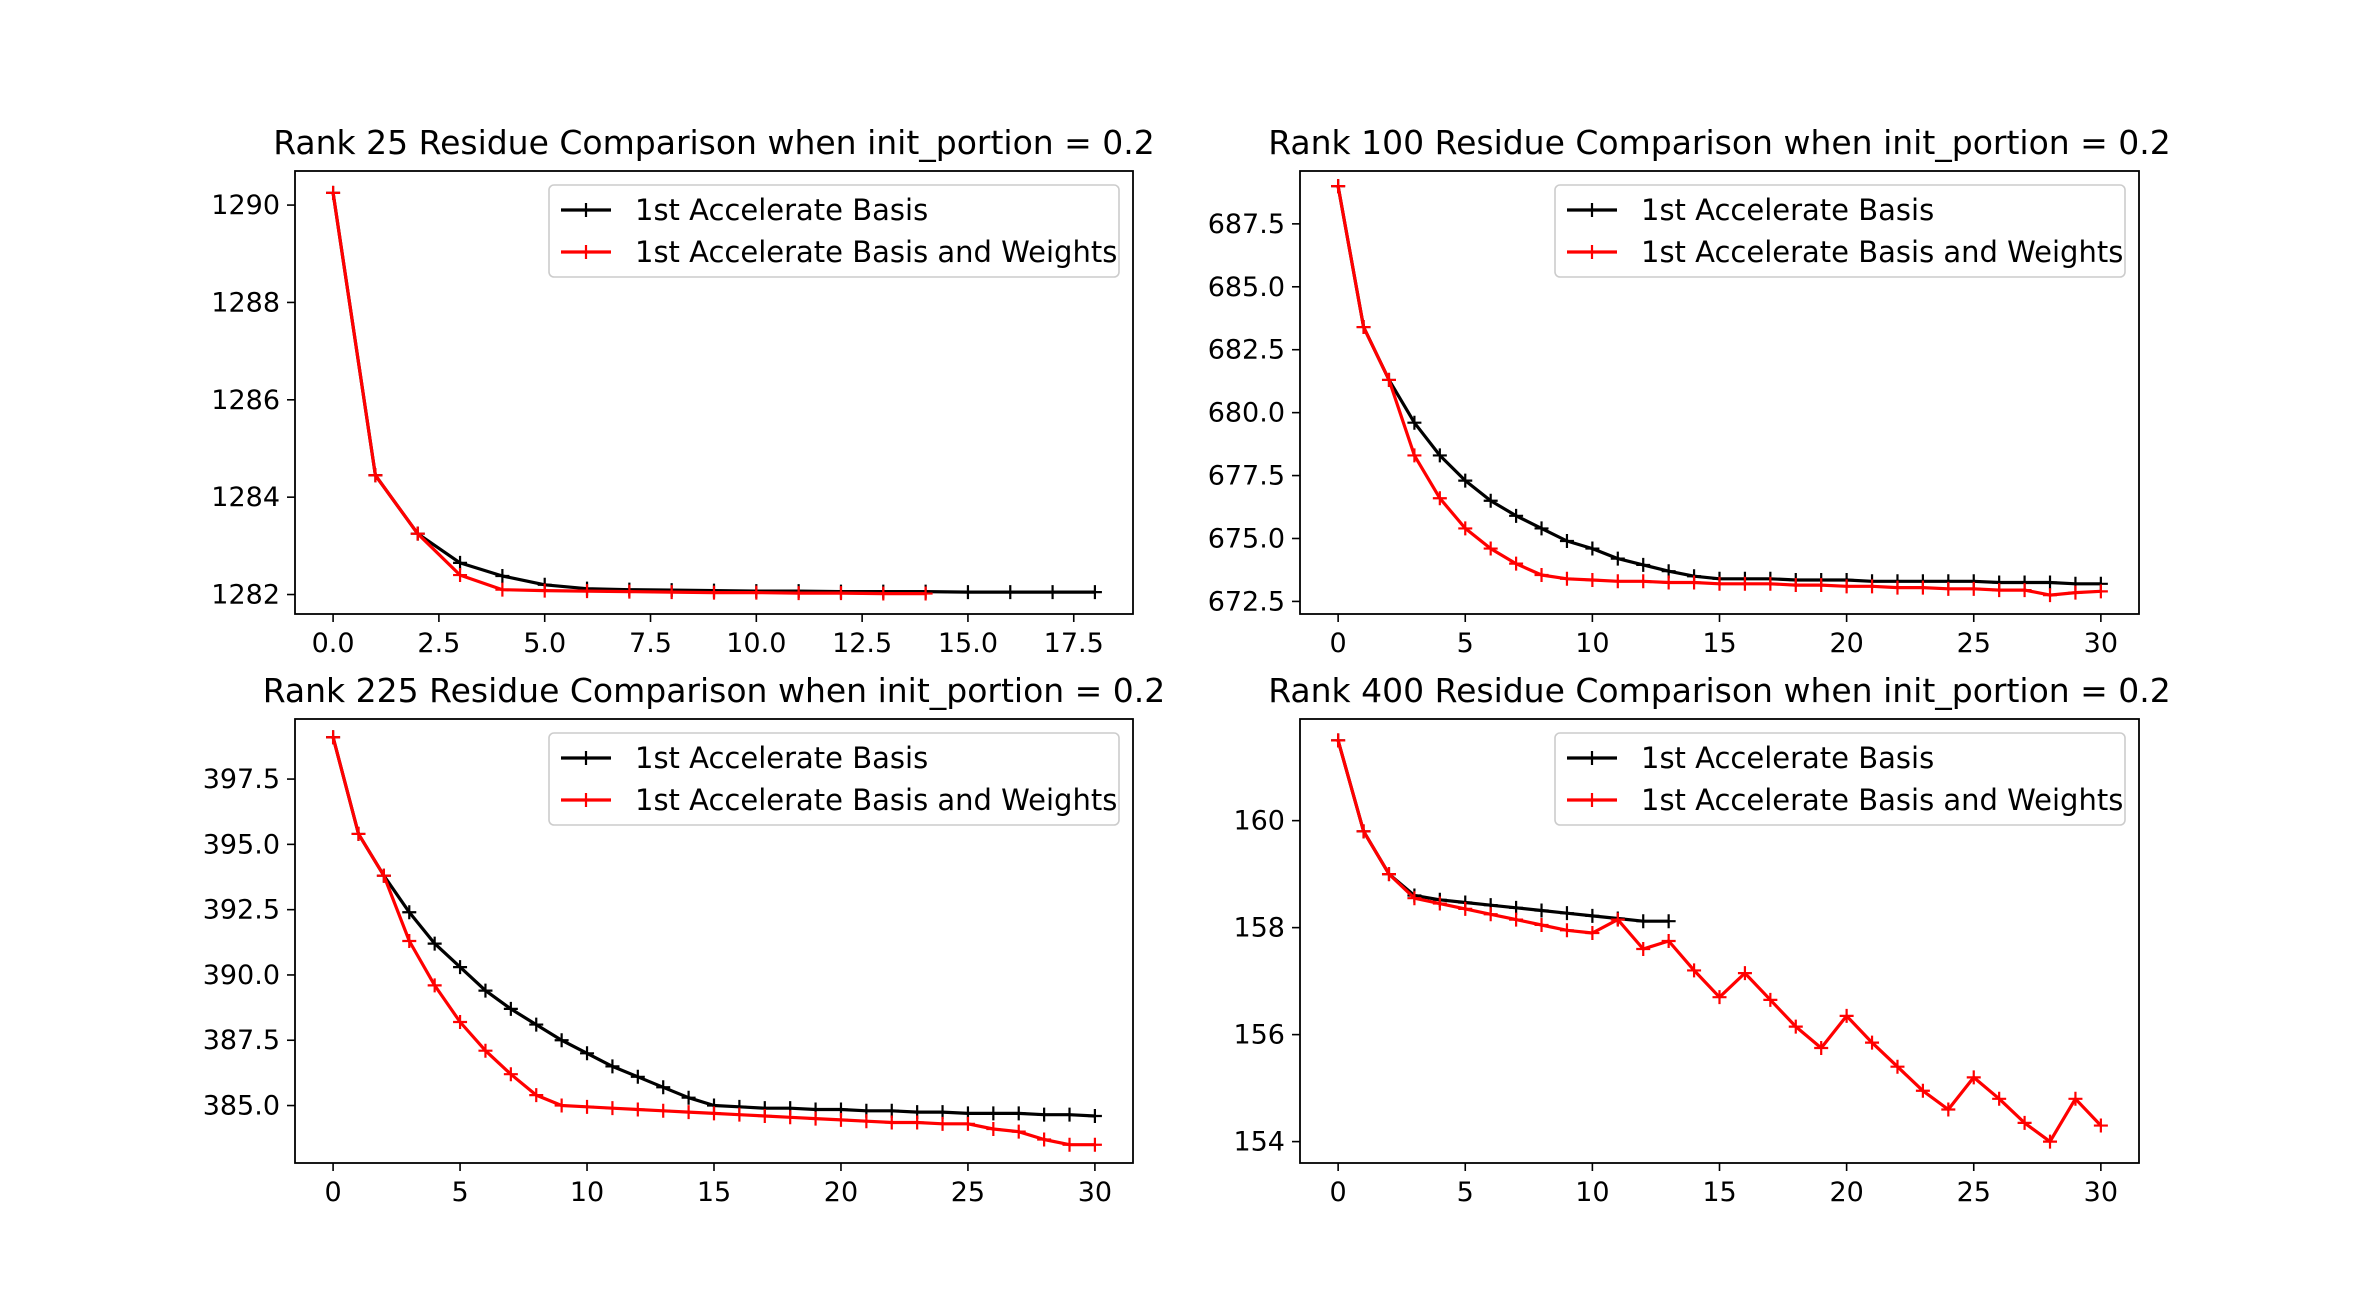  Describe the element at coordinates (241, 910) in the screenshot. I see `y-tick-label: 392.5` at that location.